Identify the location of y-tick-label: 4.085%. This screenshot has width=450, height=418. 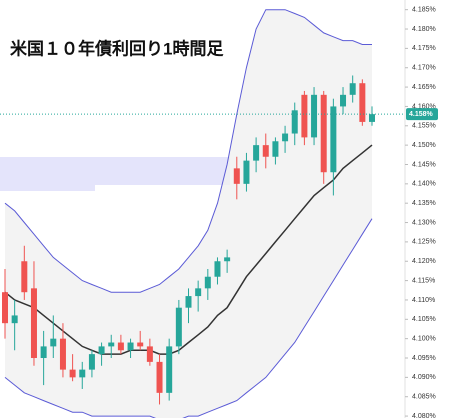
(424, 397).